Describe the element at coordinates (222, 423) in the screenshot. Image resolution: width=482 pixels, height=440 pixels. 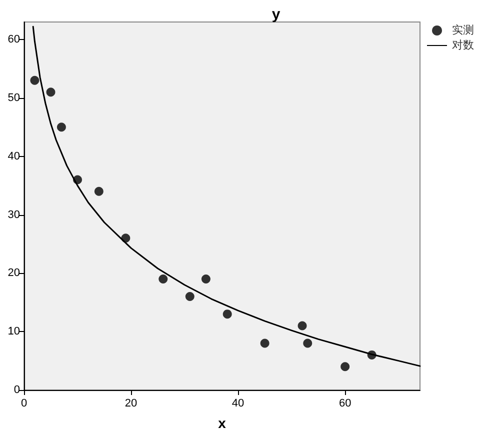
I see `x-axis-title: x` at that location.